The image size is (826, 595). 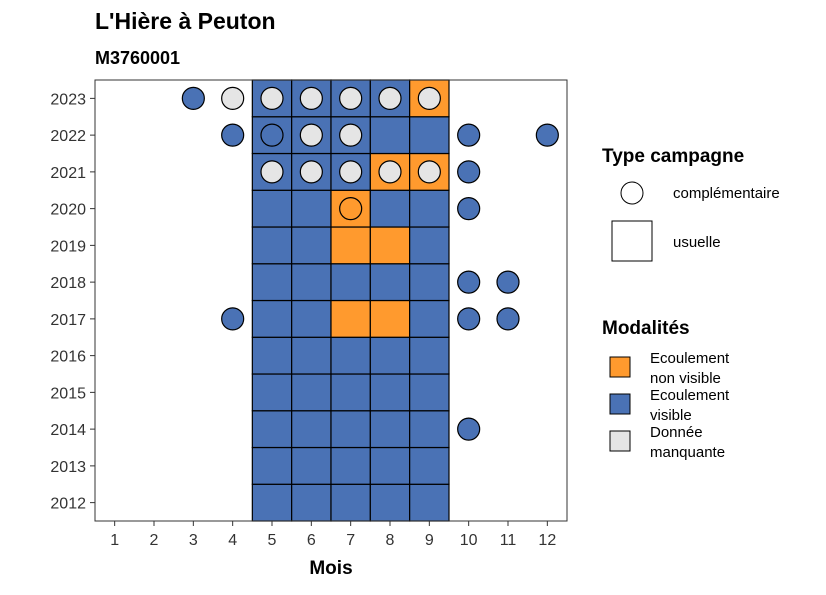 What do you see at coordinates (685, 378) in the screenshot?
I see `legend-label-non-visible-line2: non visible` at bounding box center [685, 378].